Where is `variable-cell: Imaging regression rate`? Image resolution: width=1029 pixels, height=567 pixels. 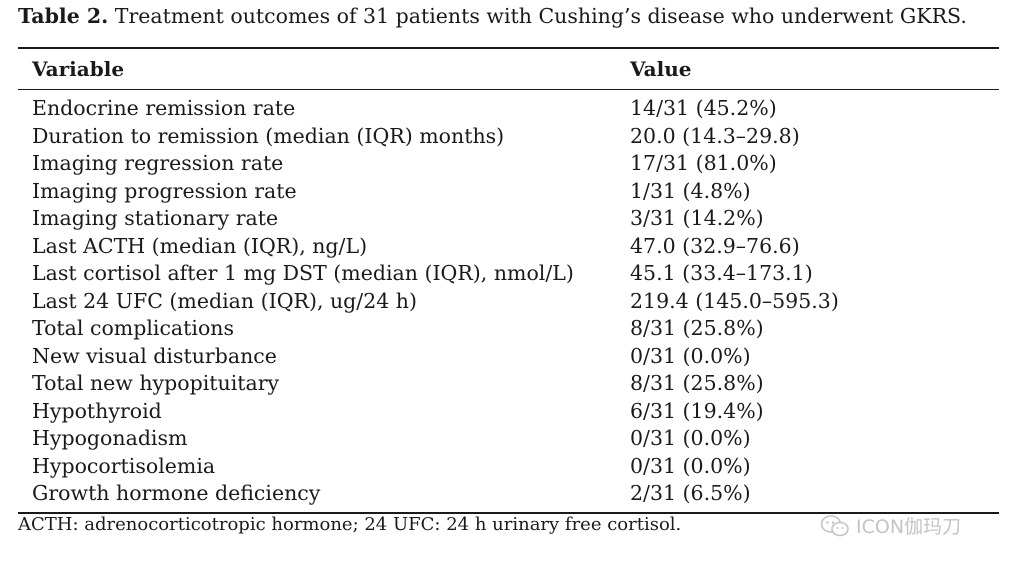 variable-cell: Imaging regression rate is located at coordinates (158, 163).